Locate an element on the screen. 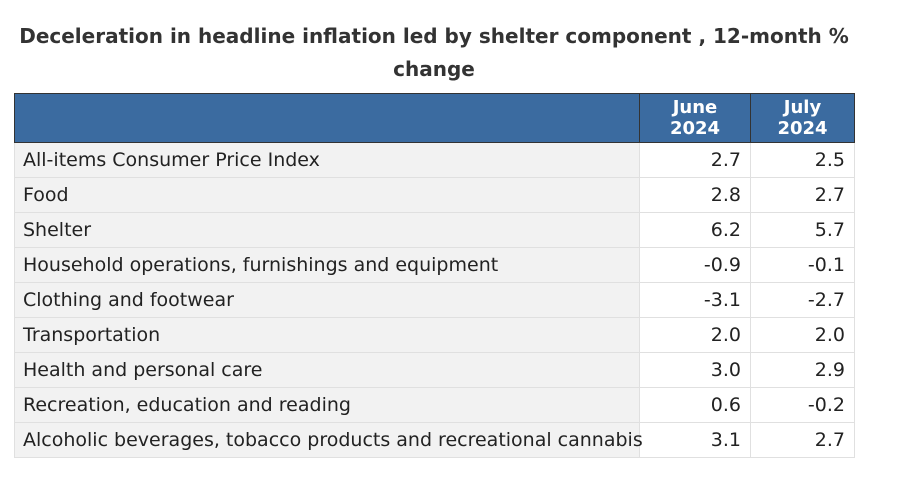  table-row: Shelter 6.2 5.7 is located at coordinates (434, 230).